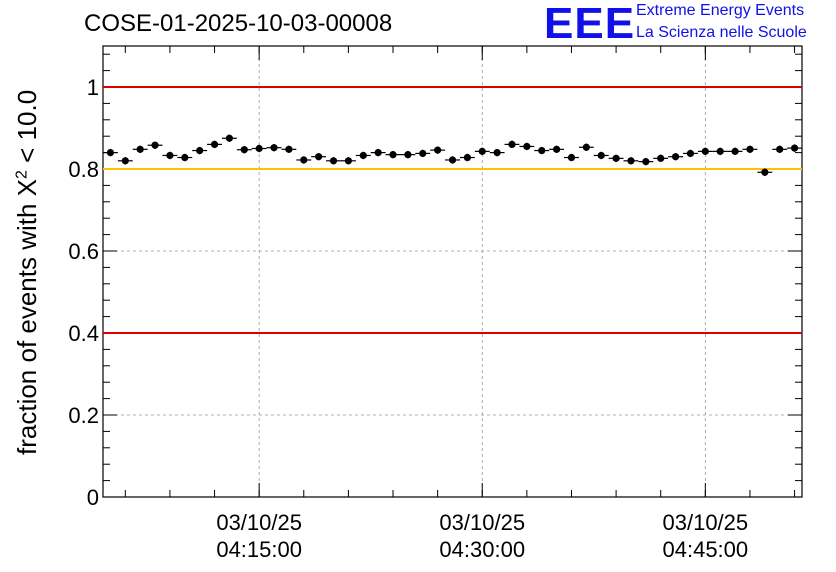 The width and height of the screenshot is (836, 572). I want to click on x-tick-time-label: 04:15:00, so click(259, 549).